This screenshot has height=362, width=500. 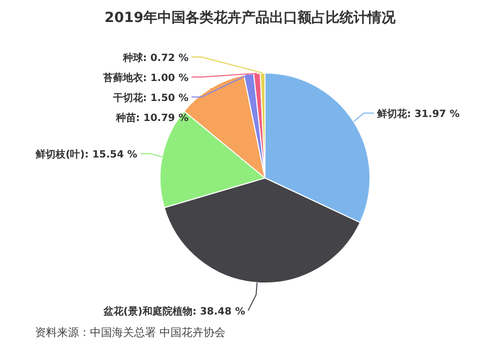 What do you see at coordinates (174, 312) in the screenshot?
I see `slice-label: 盆花(景)和庭院植物: 38.48 %` at bounding box center [174, 312].